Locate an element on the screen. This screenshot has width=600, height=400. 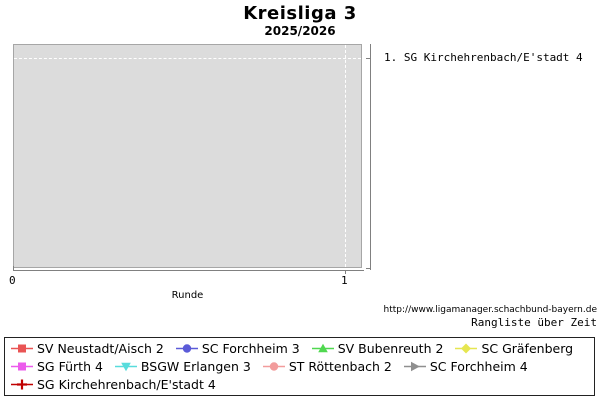
triangle-right-marker-icon is located at coordinates (414, 366).